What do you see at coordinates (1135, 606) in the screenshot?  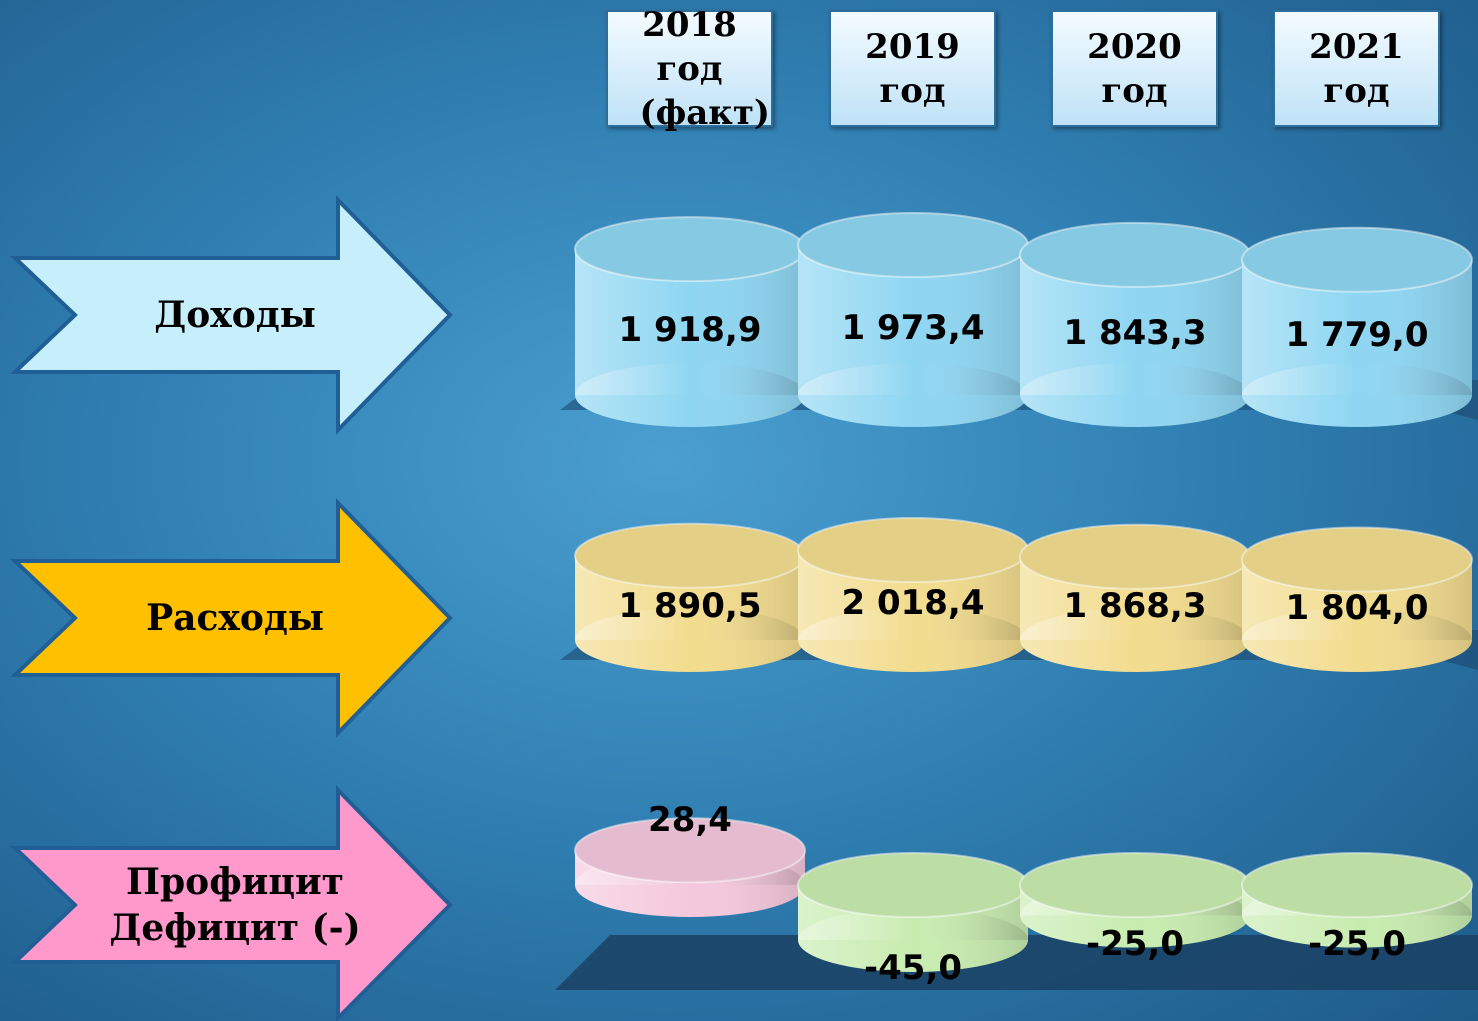 I see `value-label: 1 868,3` at bounding box center [1135, 606].